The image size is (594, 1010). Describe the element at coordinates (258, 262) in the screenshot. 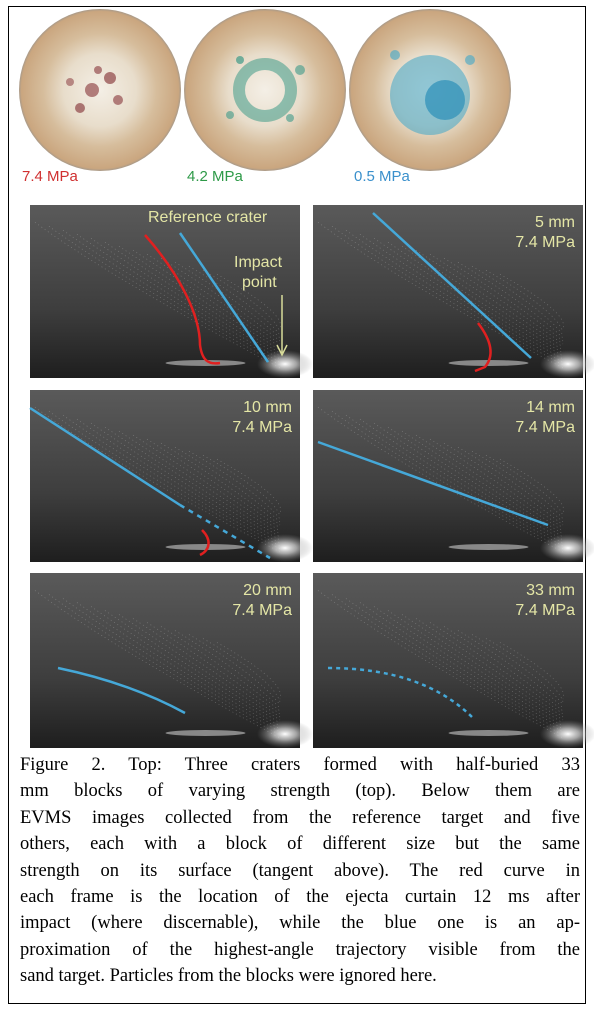

I see `panel-label: Impact` at that location.